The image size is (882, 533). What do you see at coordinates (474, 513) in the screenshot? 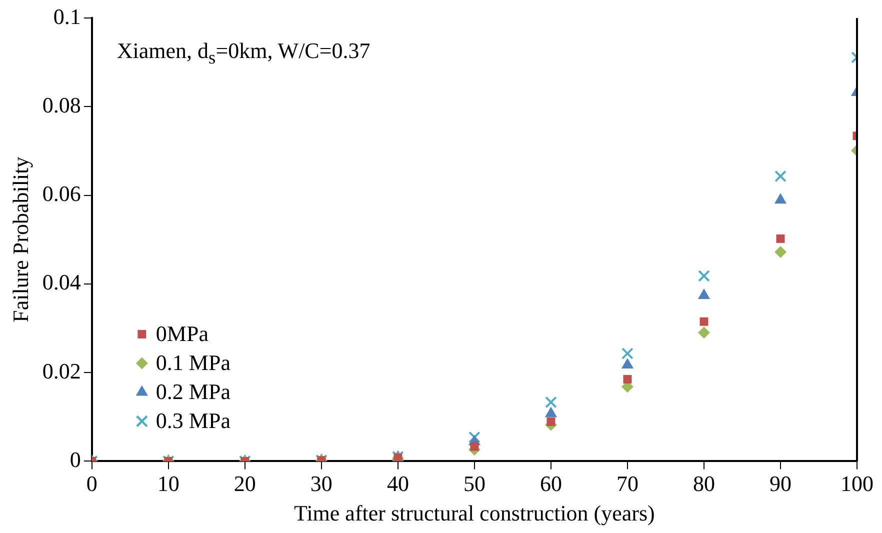
I see `x-axis-title: Time after structural construction (years)` at bounding box center [474, 513].